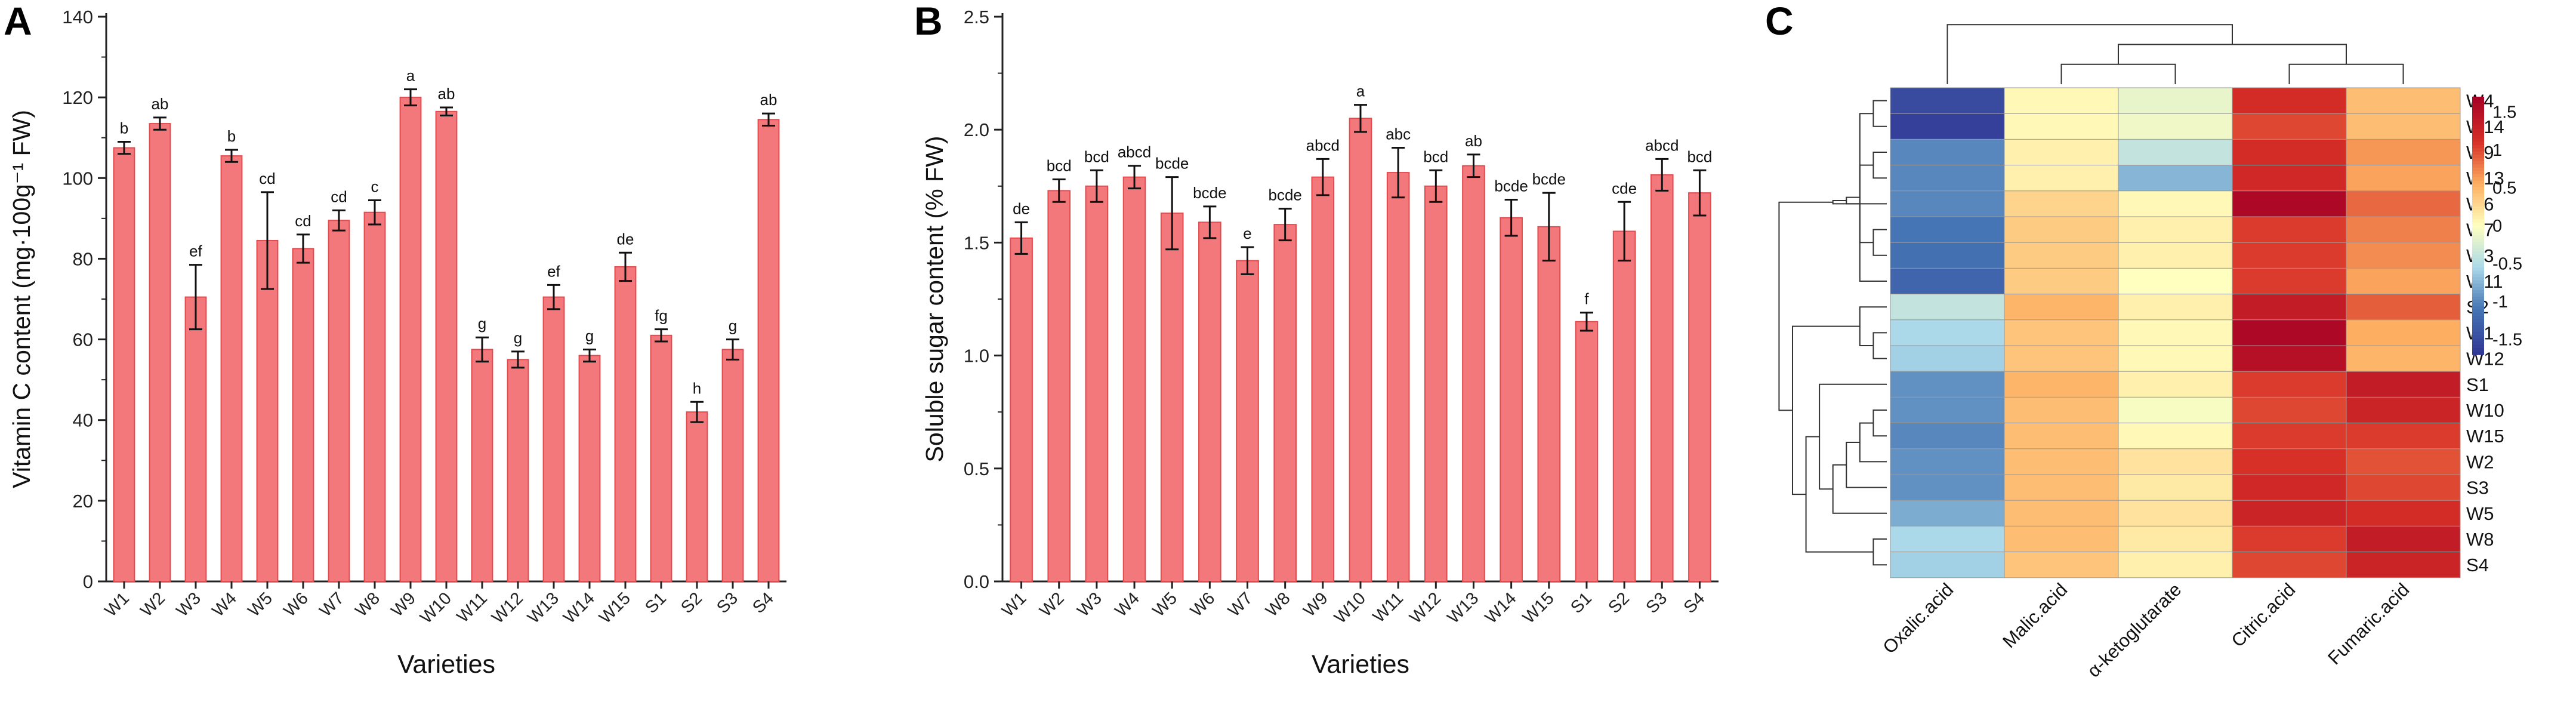 The width and height of the screenshot is (2576, 702). What do you see at coordinates (1361, 665) in the screenshot?
I see `x-axis-title: Varieties` at bounding box center [1361, 665].